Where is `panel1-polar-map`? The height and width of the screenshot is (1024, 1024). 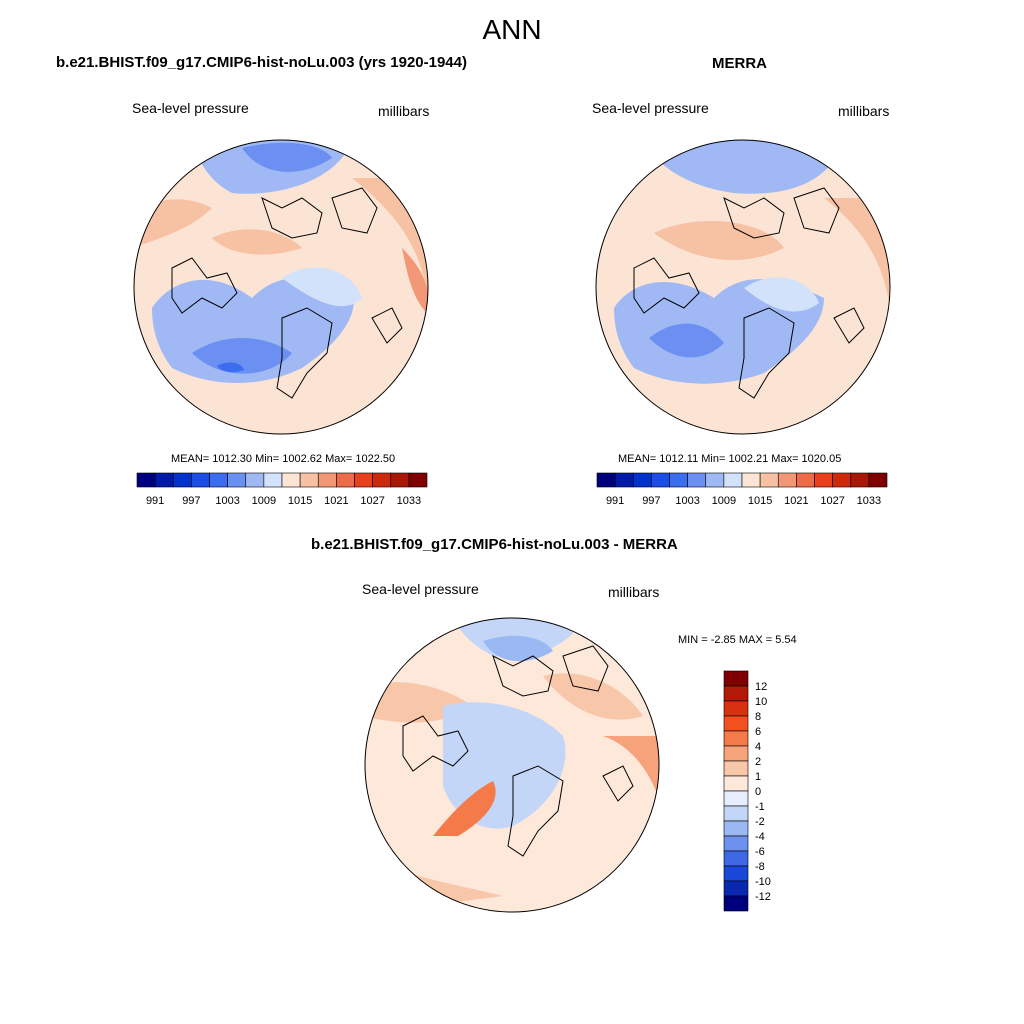 panel1-polar-map is located at coordinates (281, 287).